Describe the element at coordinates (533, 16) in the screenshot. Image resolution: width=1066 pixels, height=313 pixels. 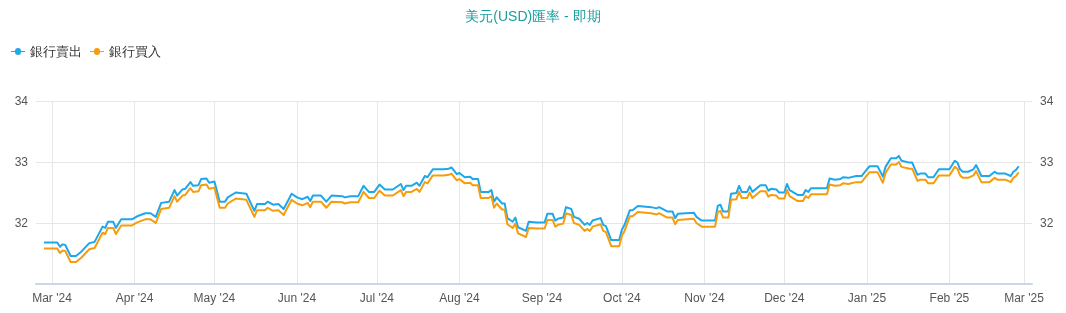
I see `chart-title: 美元(USD)匯率 - 即期` at that location.